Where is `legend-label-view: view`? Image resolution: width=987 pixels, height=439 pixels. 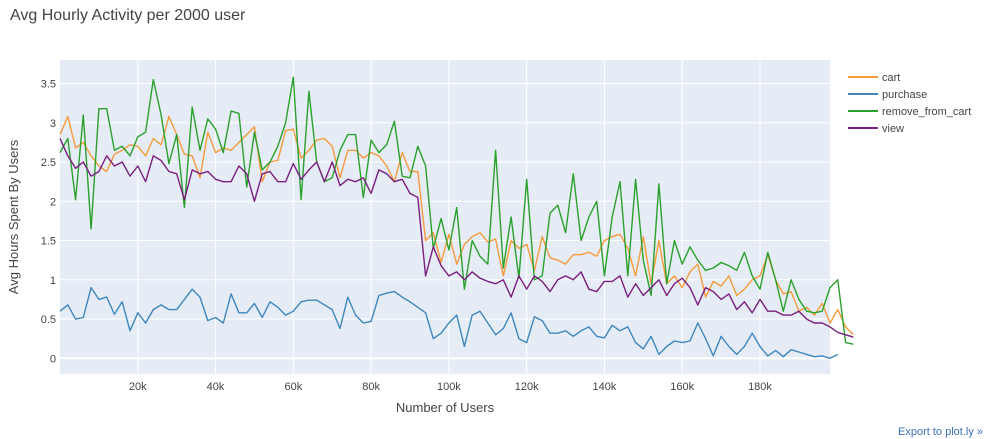
legend-label-view: view is located at coordinates (893, 129).